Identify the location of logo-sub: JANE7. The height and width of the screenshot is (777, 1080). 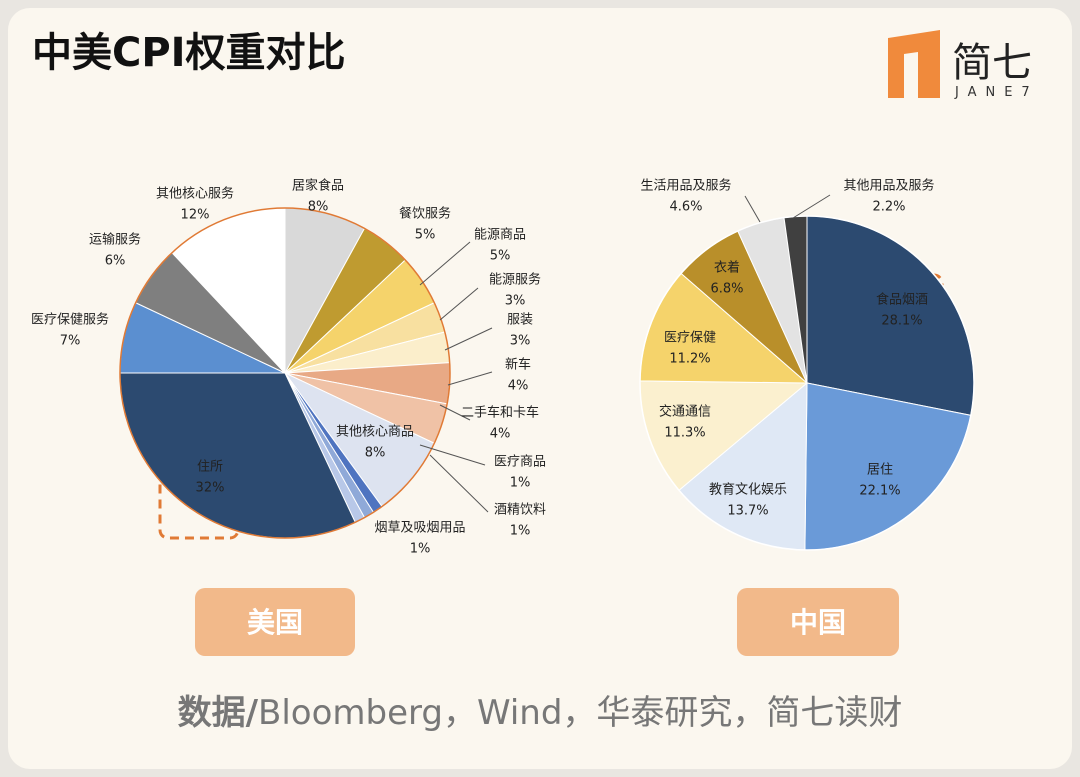
(996, 92).